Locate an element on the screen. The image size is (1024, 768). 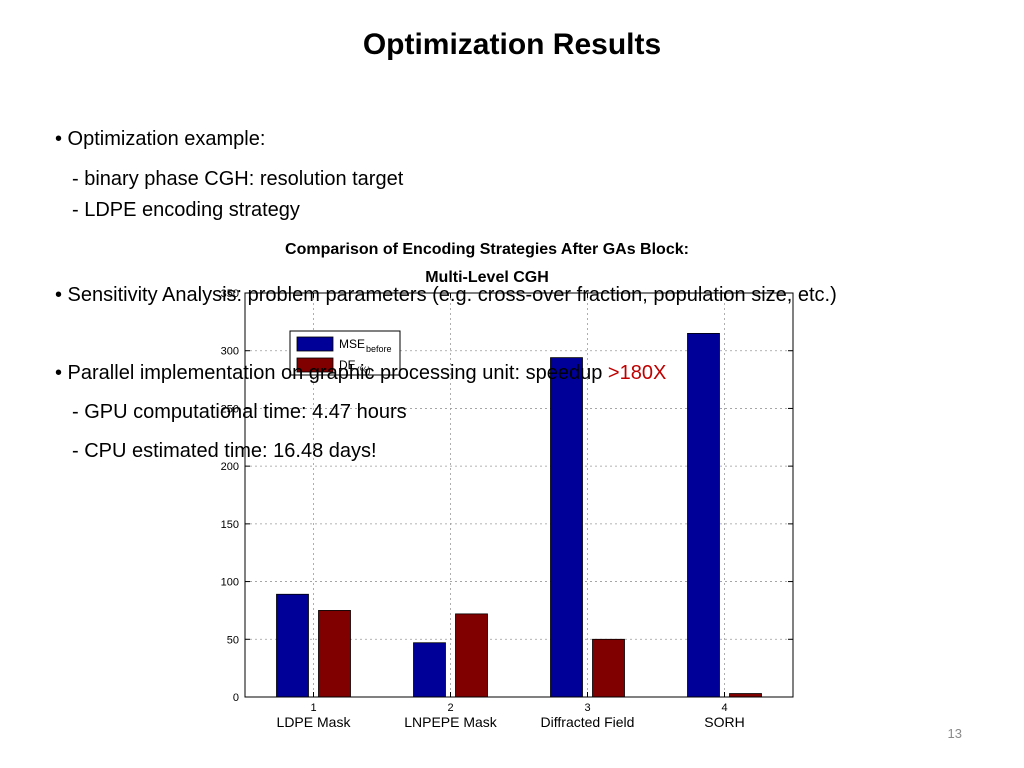
y-tick-label: 200 is located at coordinates (230, 467).